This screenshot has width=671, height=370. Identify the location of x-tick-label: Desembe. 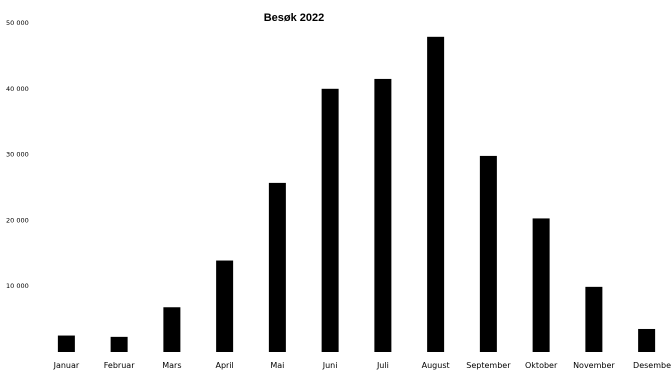
(652, 365).